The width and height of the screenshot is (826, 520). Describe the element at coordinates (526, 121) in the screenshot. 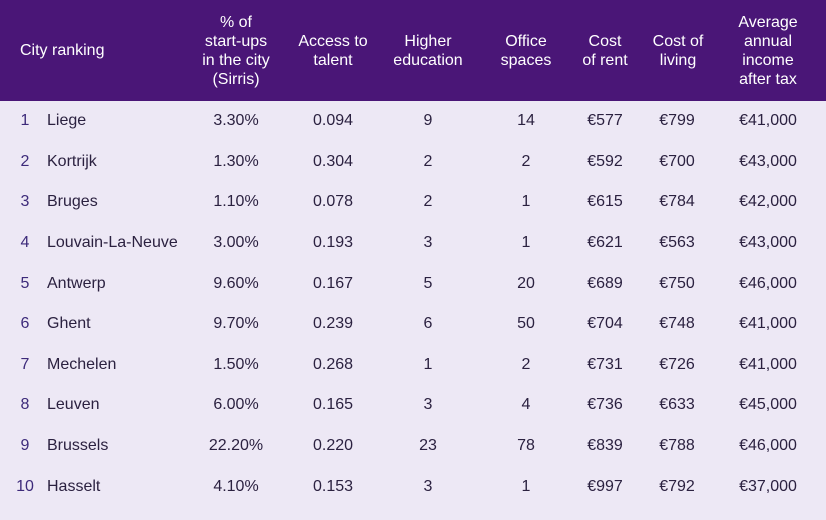

I see `office-spaces-value: 14` at that location.